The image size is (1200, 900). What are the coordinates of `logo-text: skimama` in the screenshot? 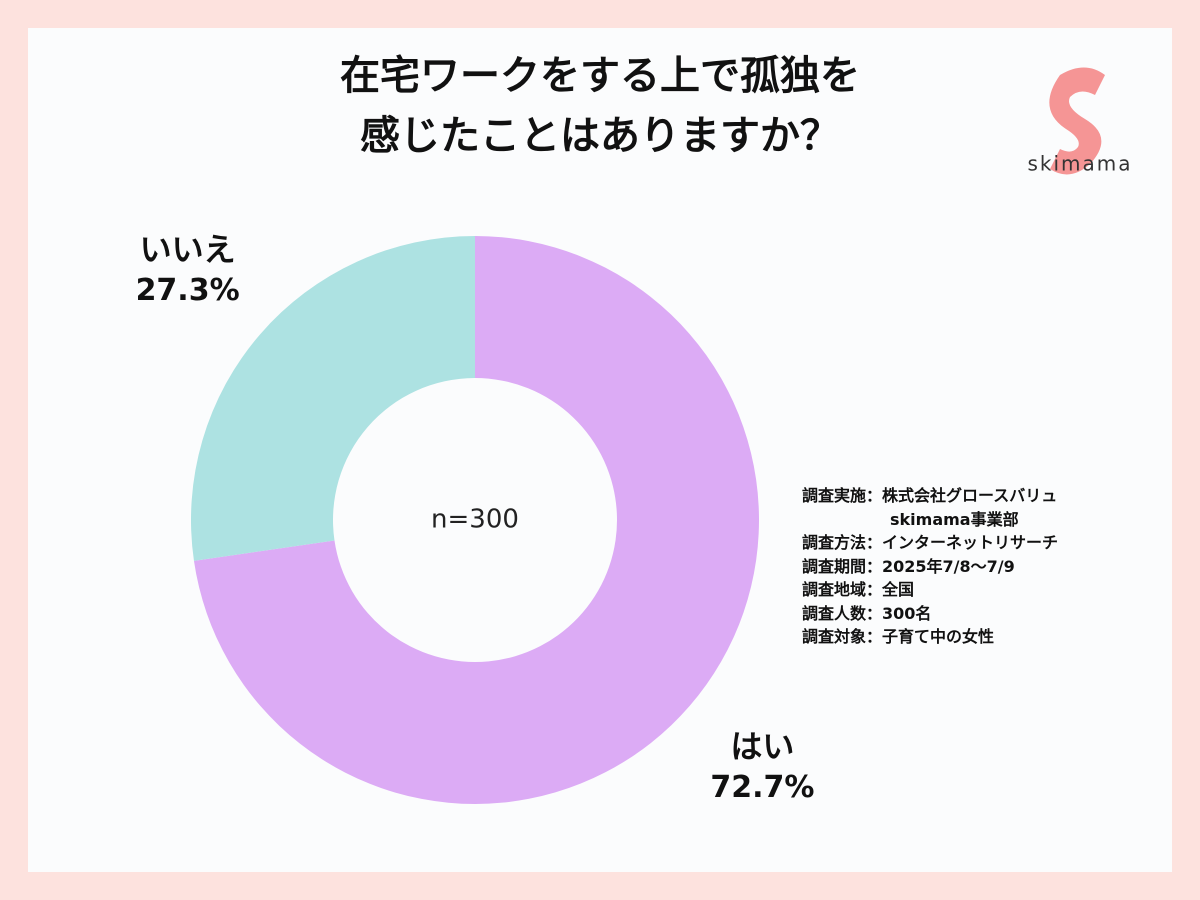 It's located at (1079, 164).